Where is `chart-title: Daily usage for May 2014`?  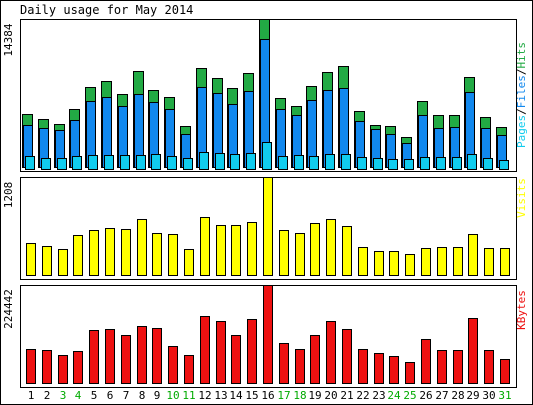
chart-title: Daily usage for May 2014 is located at coordinates (107, 10).